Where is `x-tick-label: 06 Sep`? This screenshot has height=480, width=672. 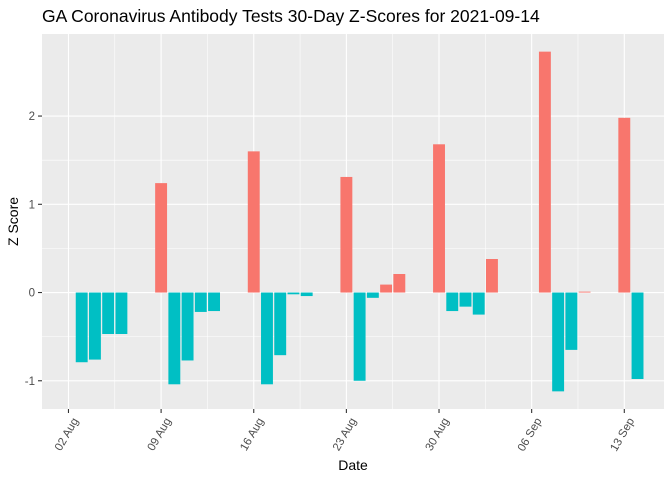
x-tick-label: 06 Sep is located at coordinates (530, 435).